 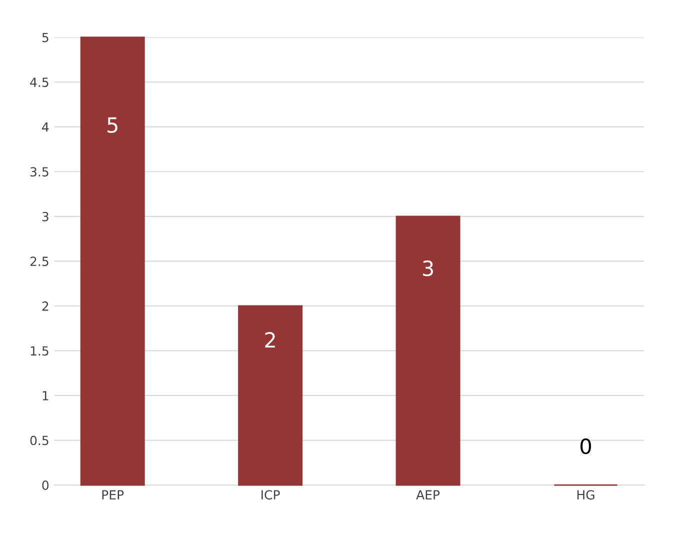 What do you see at coordinates (39, 261) in the screenshot?
I see `y-tick-label: 2.5` at bounding box center [39, 261].